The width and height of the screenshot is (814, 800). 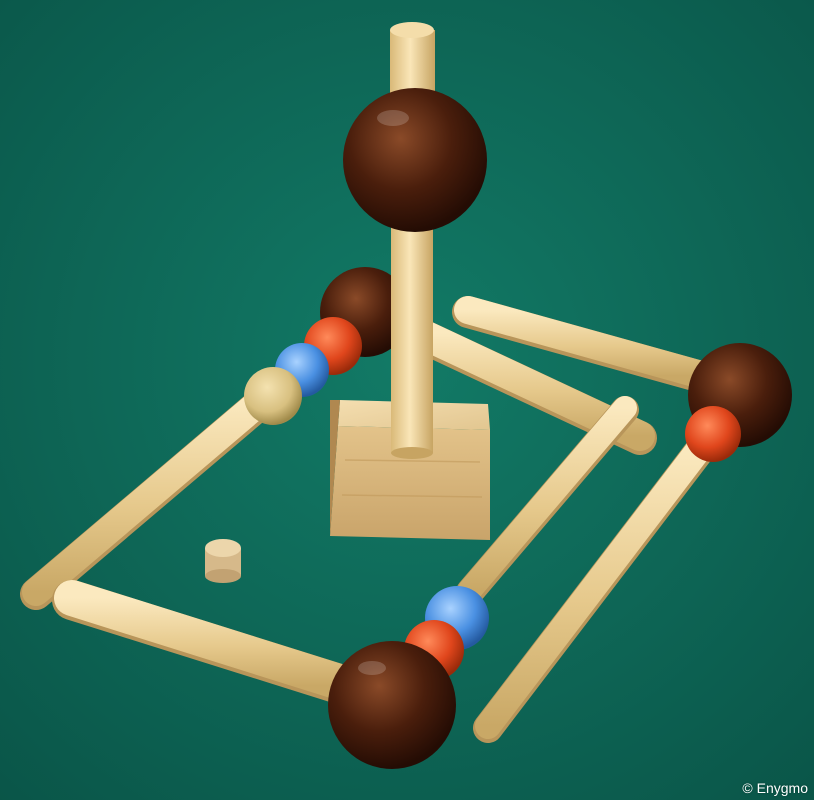 I want to click on dowel-center-right, so click(x=547, y=501).